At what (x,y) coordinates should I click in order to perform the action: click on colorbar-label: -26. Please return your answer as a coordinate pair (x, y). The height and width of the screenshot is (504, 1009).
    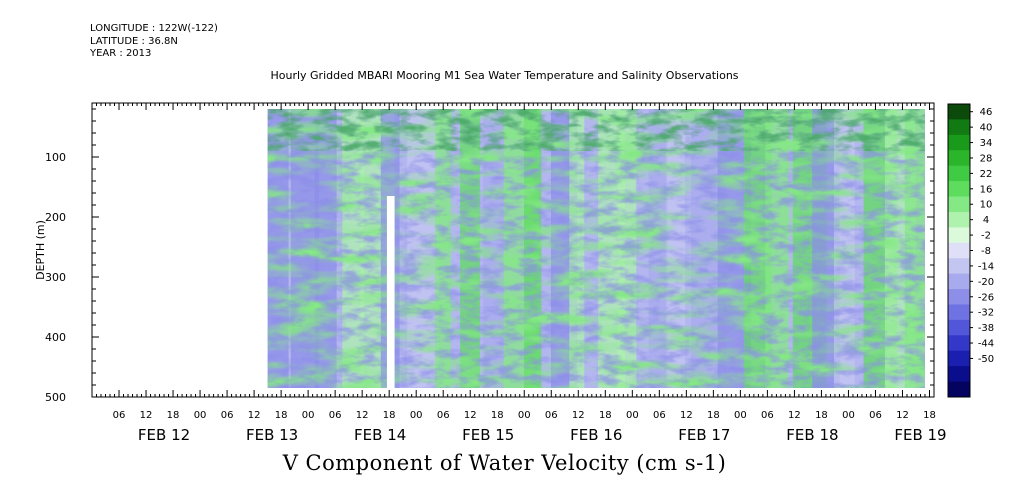
    Looking at the image, I should click on (986, 297).